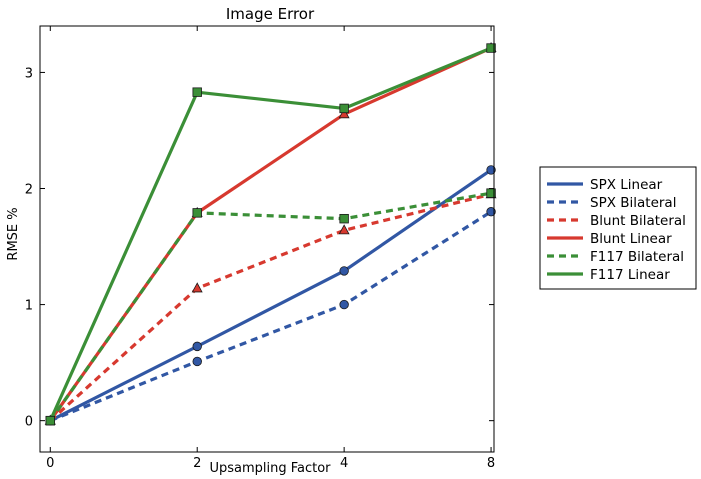 The height and width of the screenshot is (479, 701). I want to click on y-tick-label: 3, so click(29, 73).